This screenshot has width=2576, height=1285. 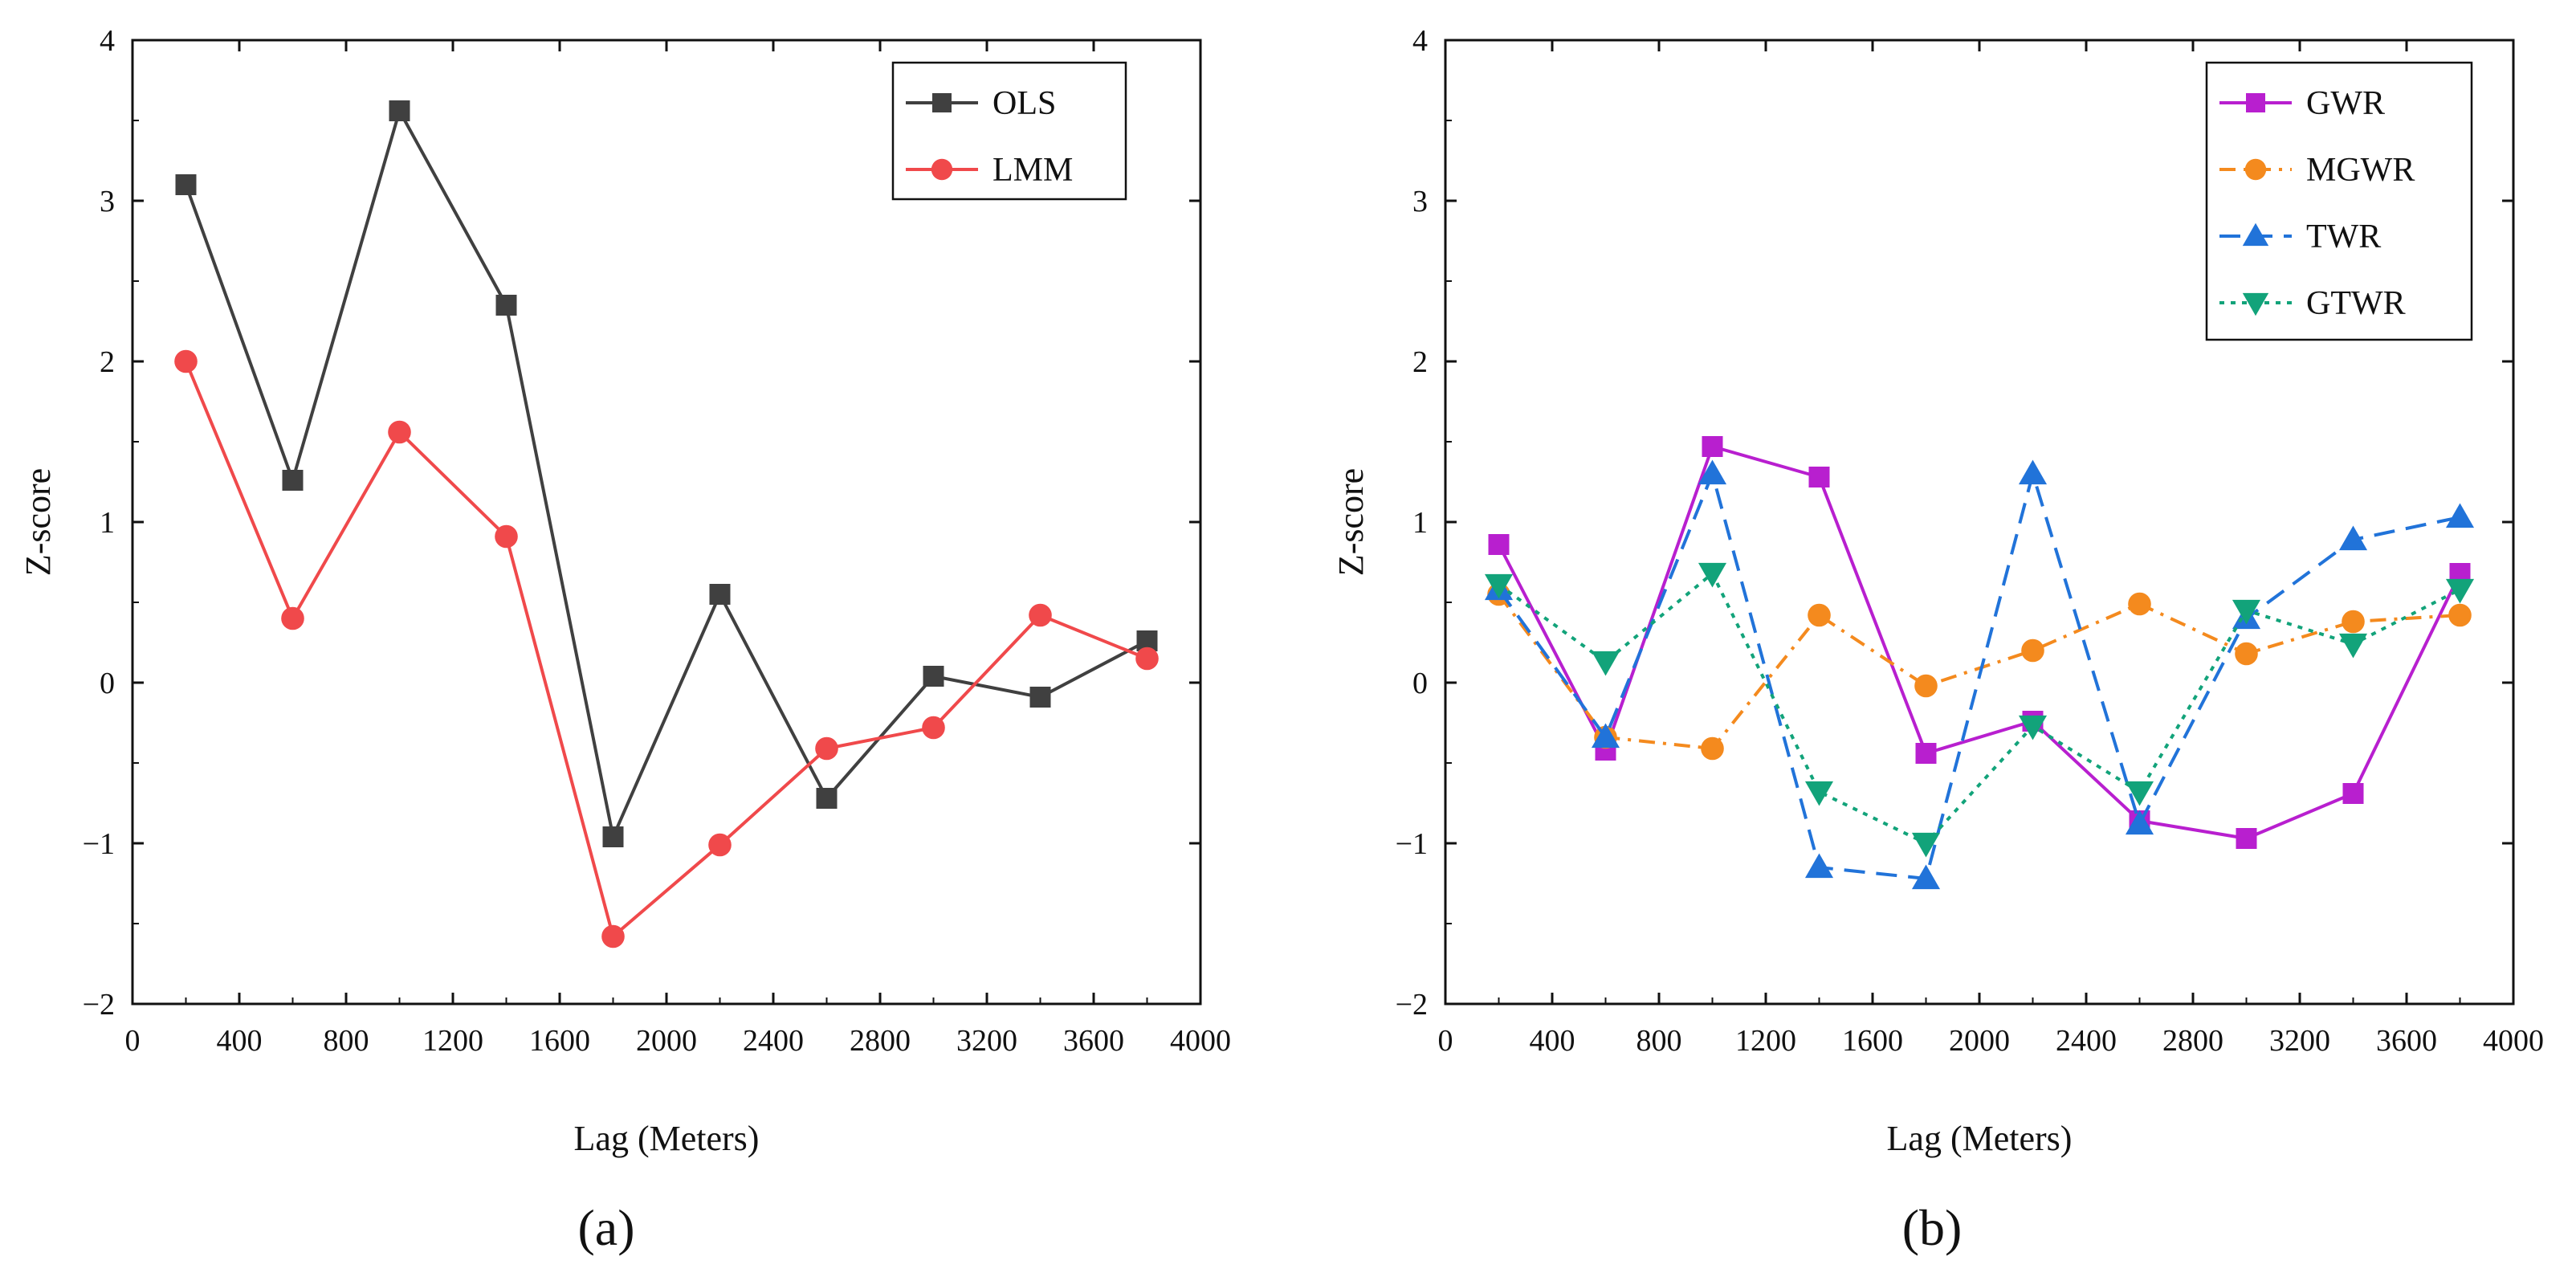 What do you see at coordinates (2255, 304) in the screenshot?
I see `legend-marker-gtwr` at bounding box center [2255, 304].